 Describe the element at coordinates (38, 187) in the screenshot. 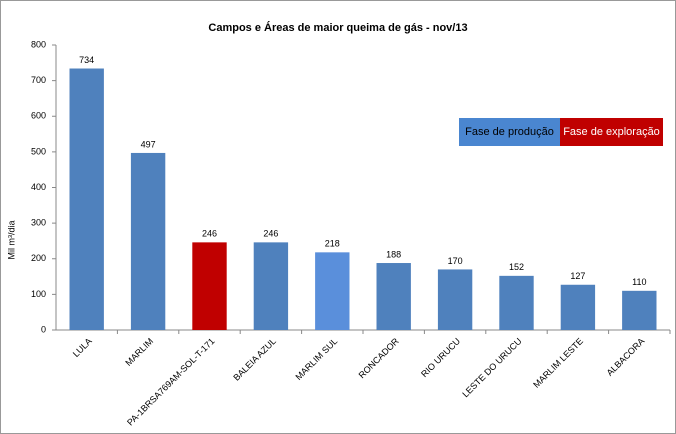

I see `y-tick-label: 400` at that location.